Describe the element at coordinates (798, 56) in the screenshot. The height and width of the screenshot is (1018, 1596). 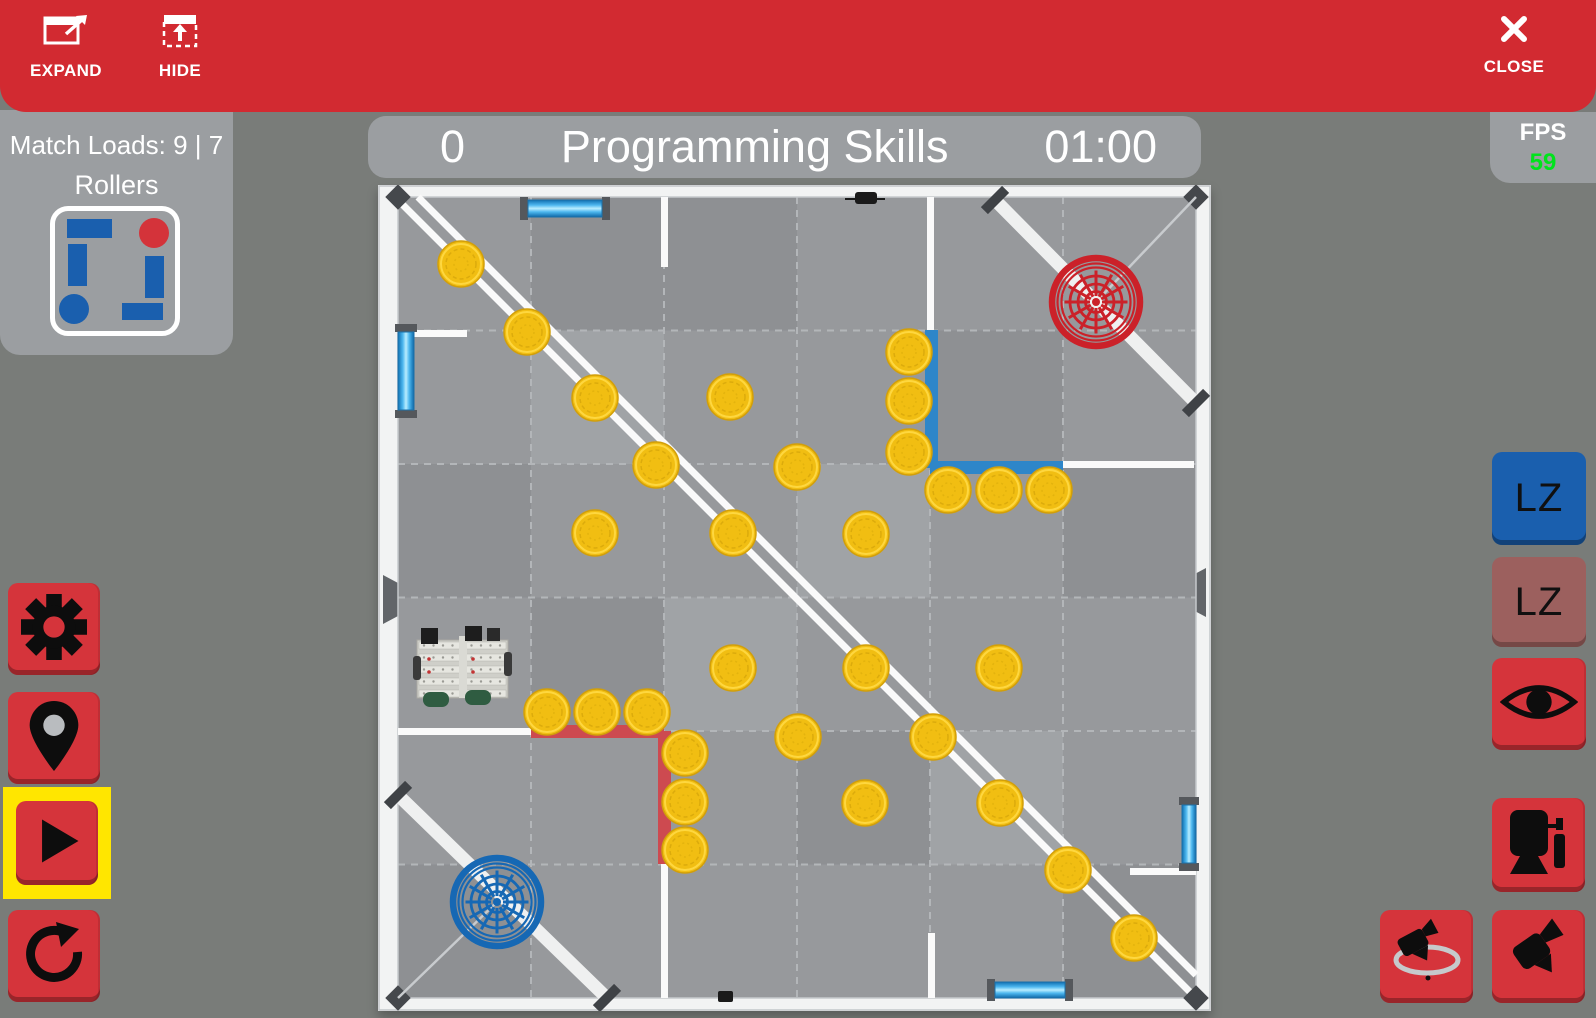
I see `top-toolbar: EXPAND HIDE CLOSE` at that location.